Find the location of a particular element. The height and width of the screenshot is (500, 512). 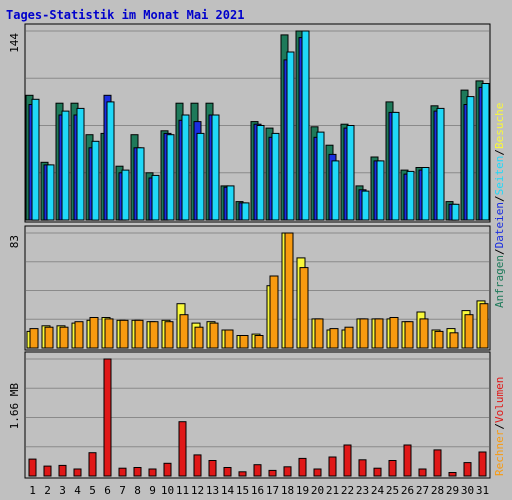

x-tick-label: 17 is located at coordinates (272, 490).